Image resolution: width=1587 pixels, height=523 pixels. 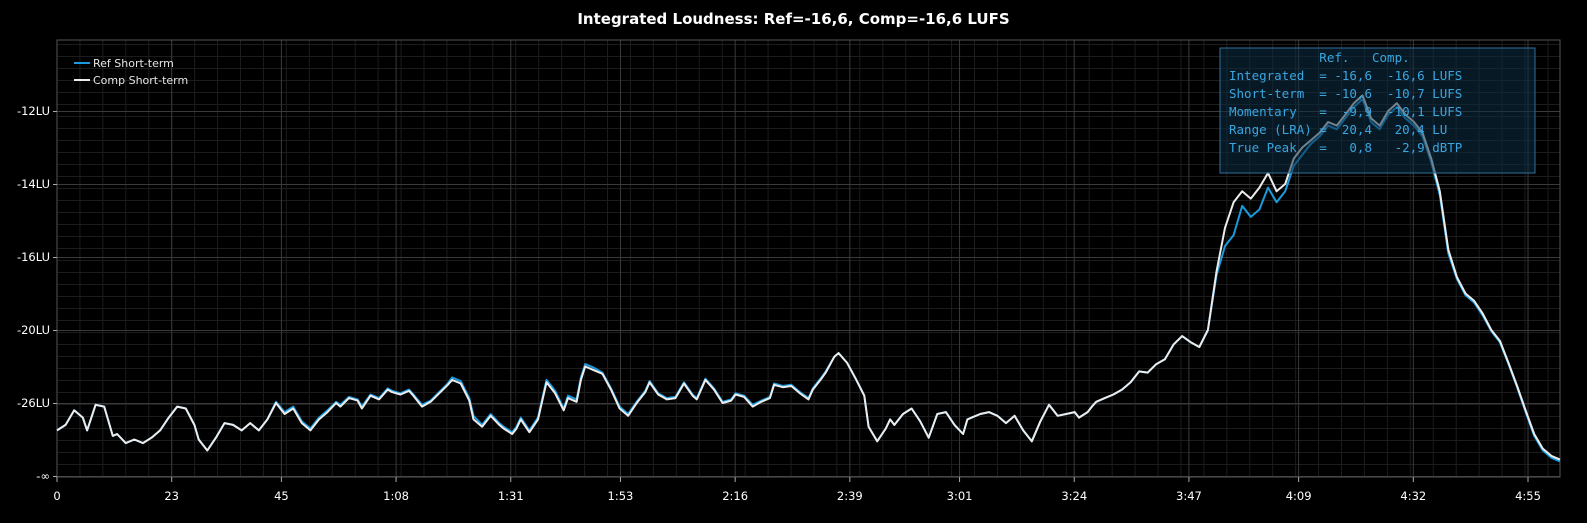 What do you see at coordinates (56, 496) in the screenshot?
I see `x-tick-label: 0` at bounding box center [56, 496].